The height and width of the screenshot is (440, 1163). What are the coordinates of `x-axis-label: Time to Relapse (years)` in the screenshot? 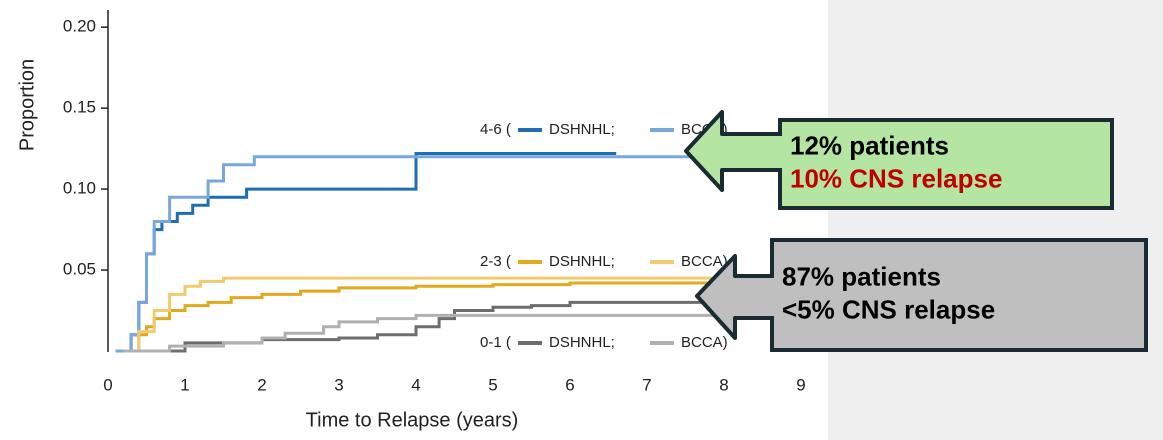 It's located at (412, 420).